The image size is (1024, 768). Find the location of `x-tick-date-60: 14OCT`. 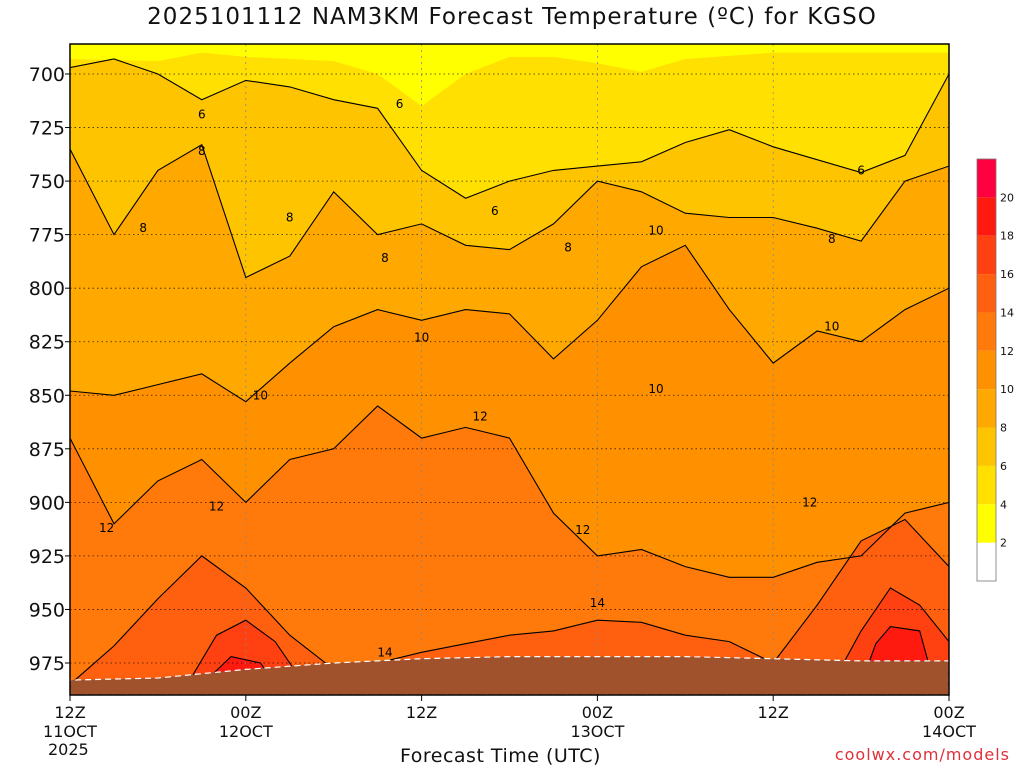

x-tick-date-60: 14OCT is located at coordinates (949, 731).